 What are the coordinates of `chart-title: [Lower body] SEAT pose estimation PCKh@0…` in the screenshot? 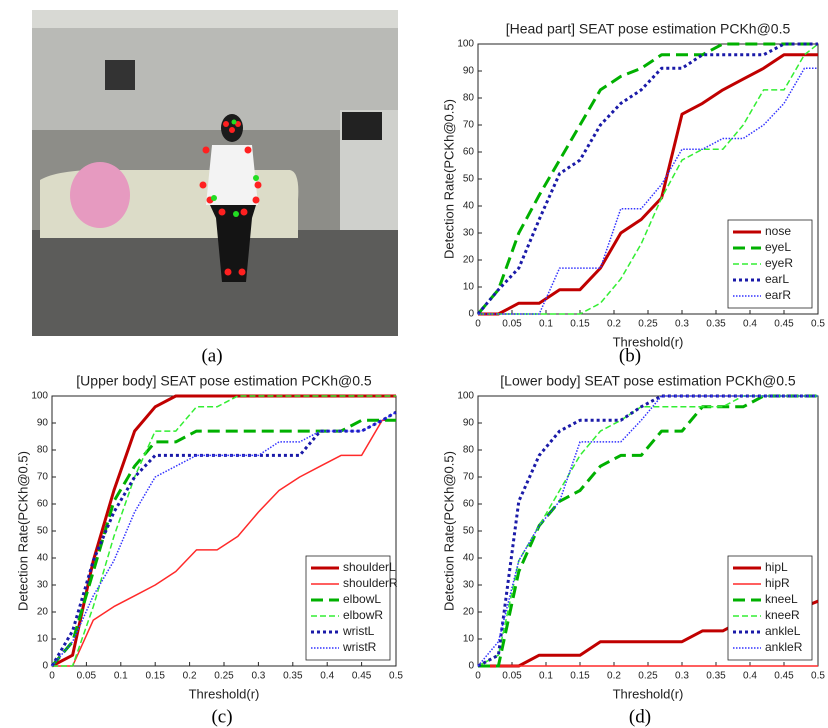 It's located at (648, 381).